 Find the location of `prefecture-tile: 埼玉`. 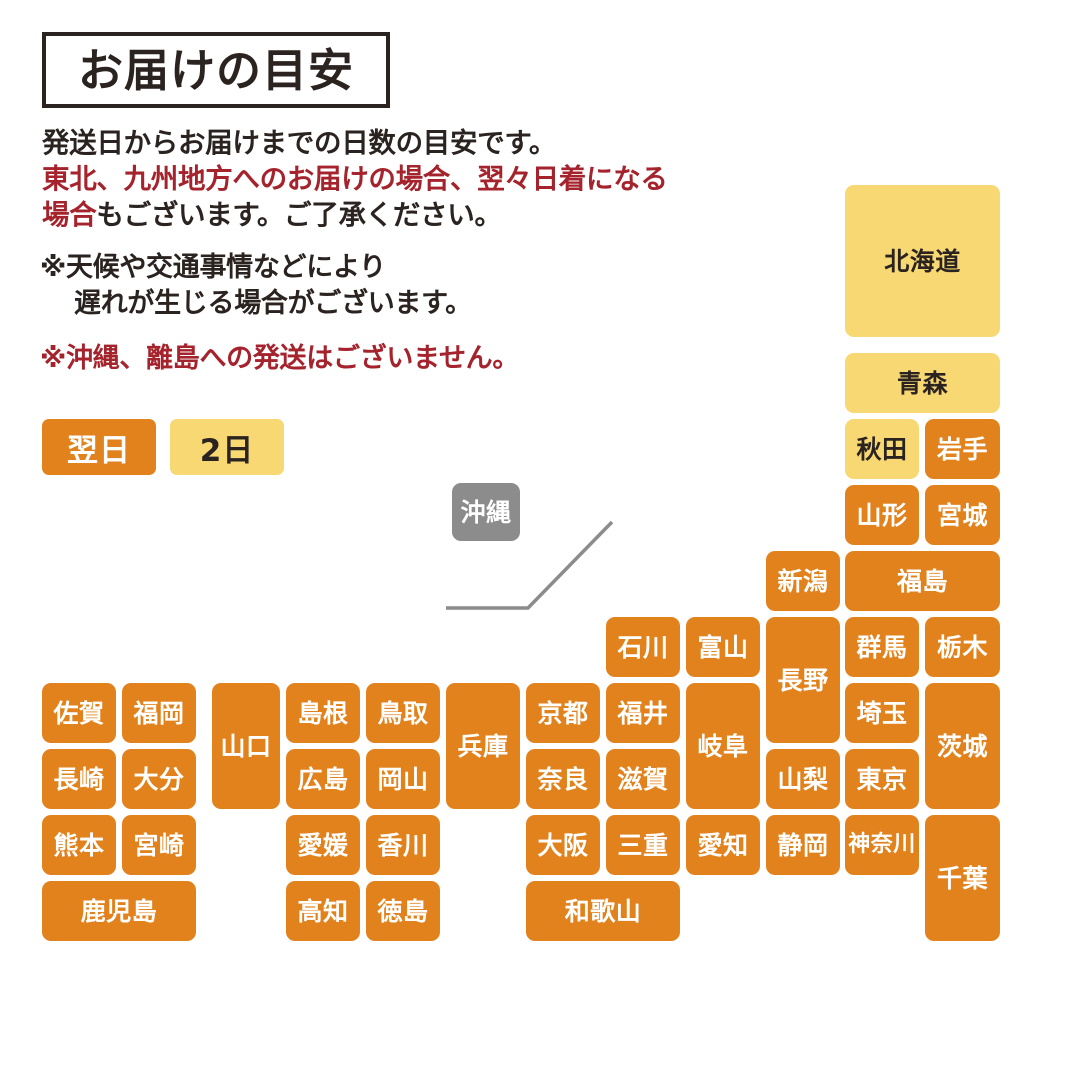

prefecture-tile: 埼玉 is located at coordinates (882, 713).